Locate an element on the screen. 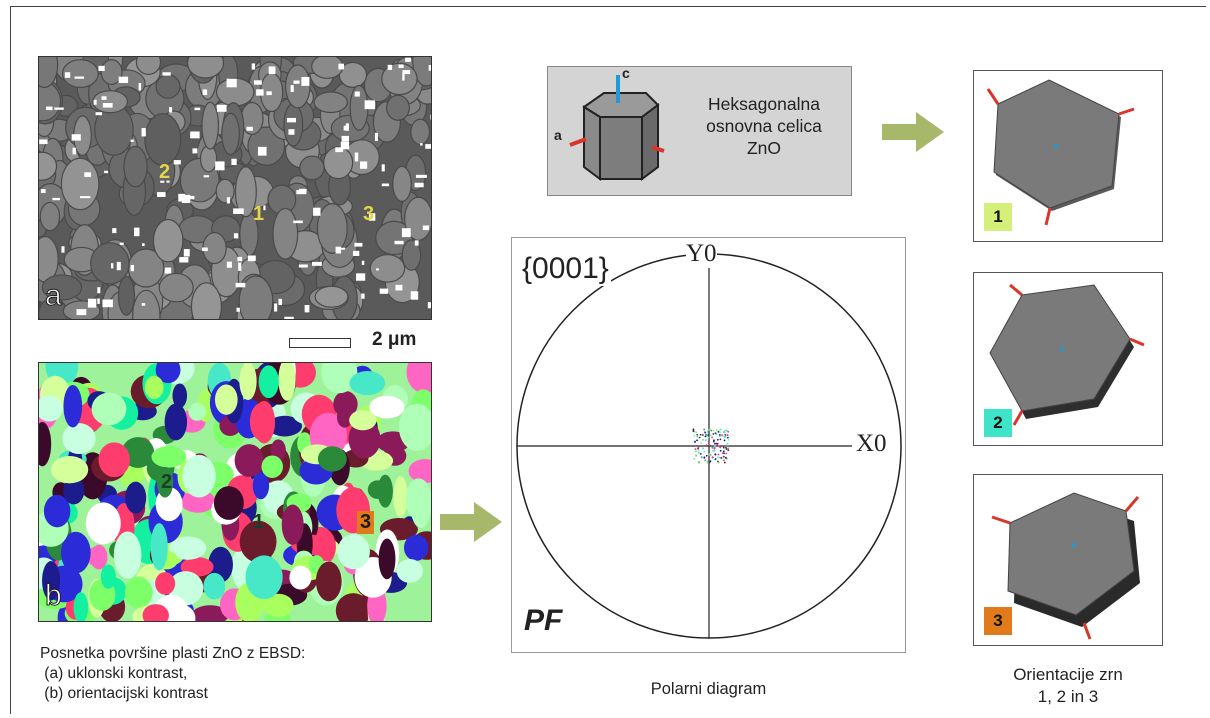 The height and width of the screenshot is (718, 1210). grain-label-2: 2 is located at coordinates (167, 482).